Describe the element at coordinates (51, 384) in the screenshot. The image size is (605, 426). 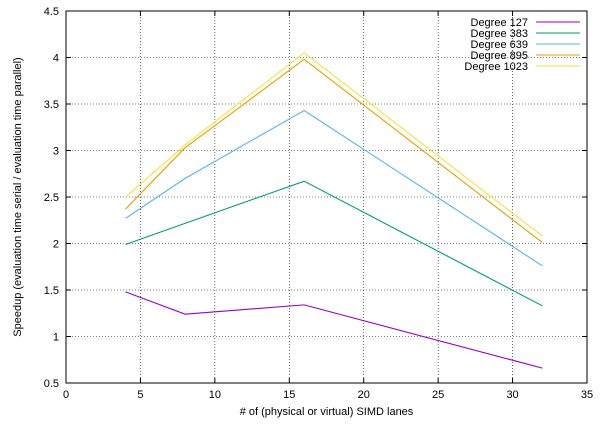
I see `y-tick-label: 0.5` at that location.